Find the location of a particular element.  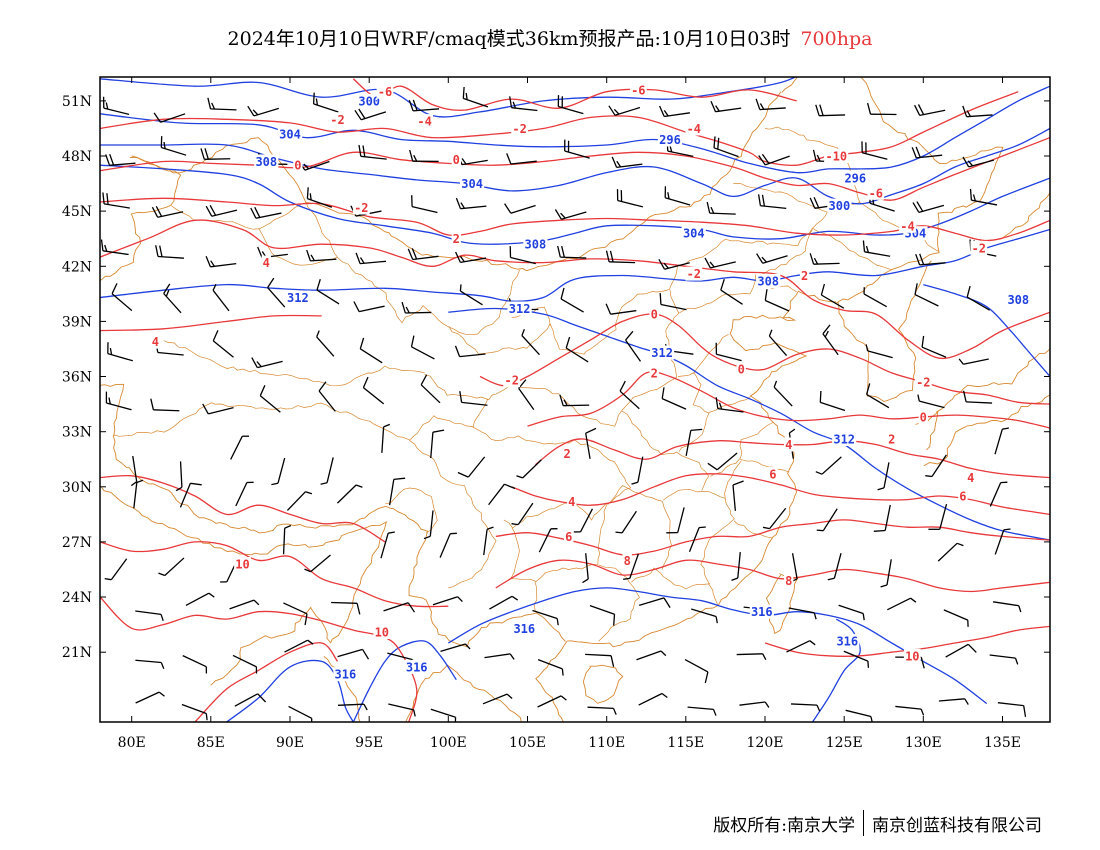

footer-copyright: 版权所有:南京大学 南京创蓝科技有限公司 is located at coordinates (877, 823).